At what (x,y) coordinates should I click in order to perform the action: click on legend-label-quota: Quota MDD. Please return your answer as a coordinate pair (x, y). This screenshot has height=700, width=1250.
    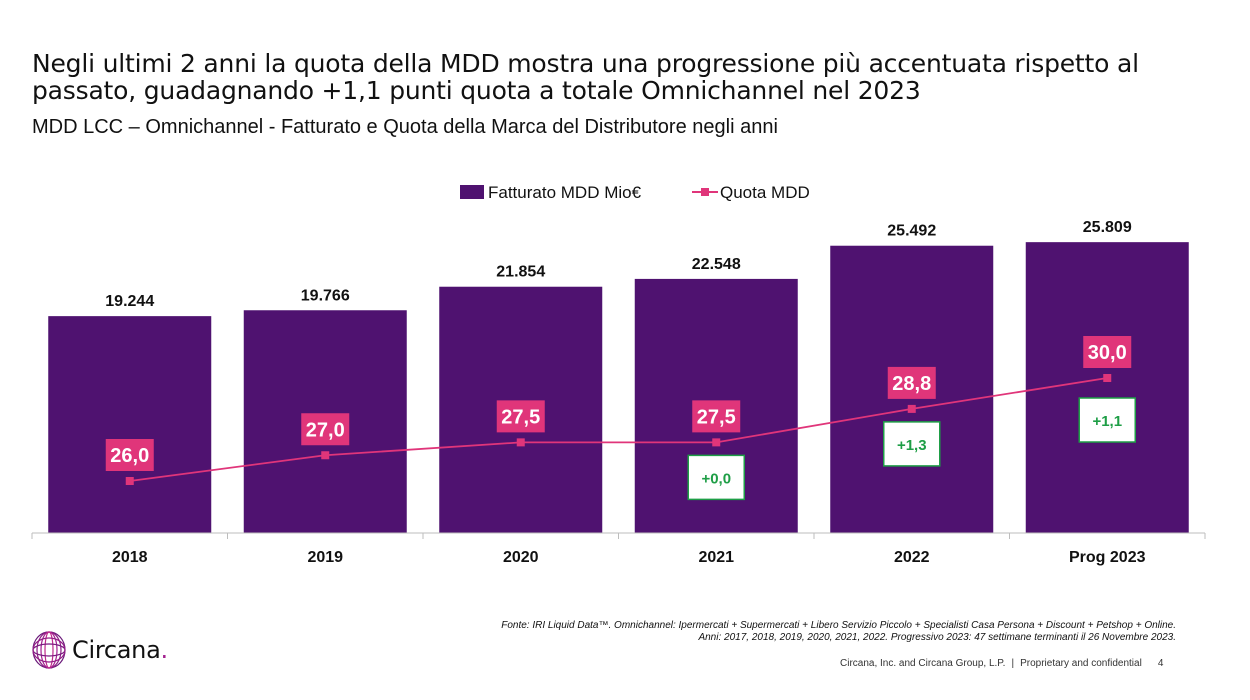
    Looking at the image, I should click on (765, 192).